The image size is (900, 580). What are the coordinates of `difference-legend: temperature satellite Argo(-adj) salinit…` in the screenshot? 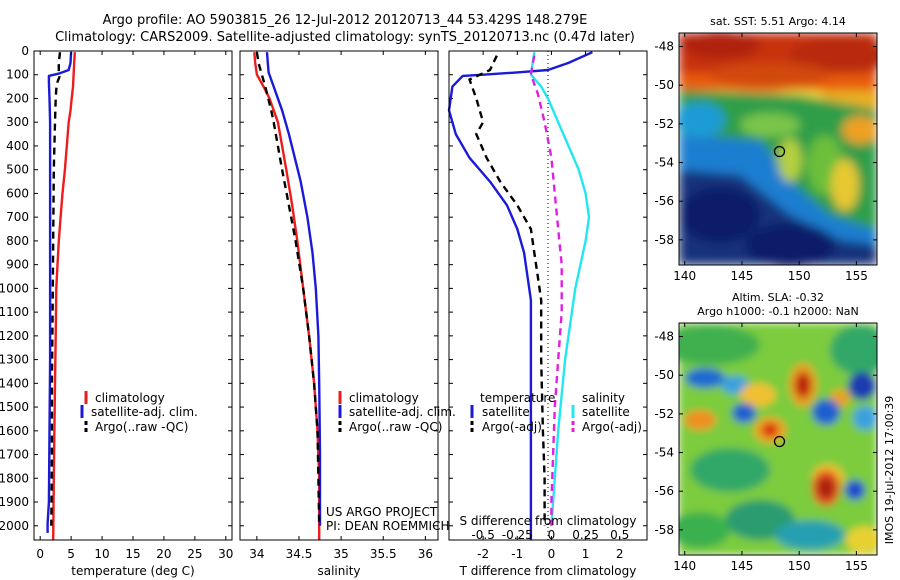 It's located at (556, 412).